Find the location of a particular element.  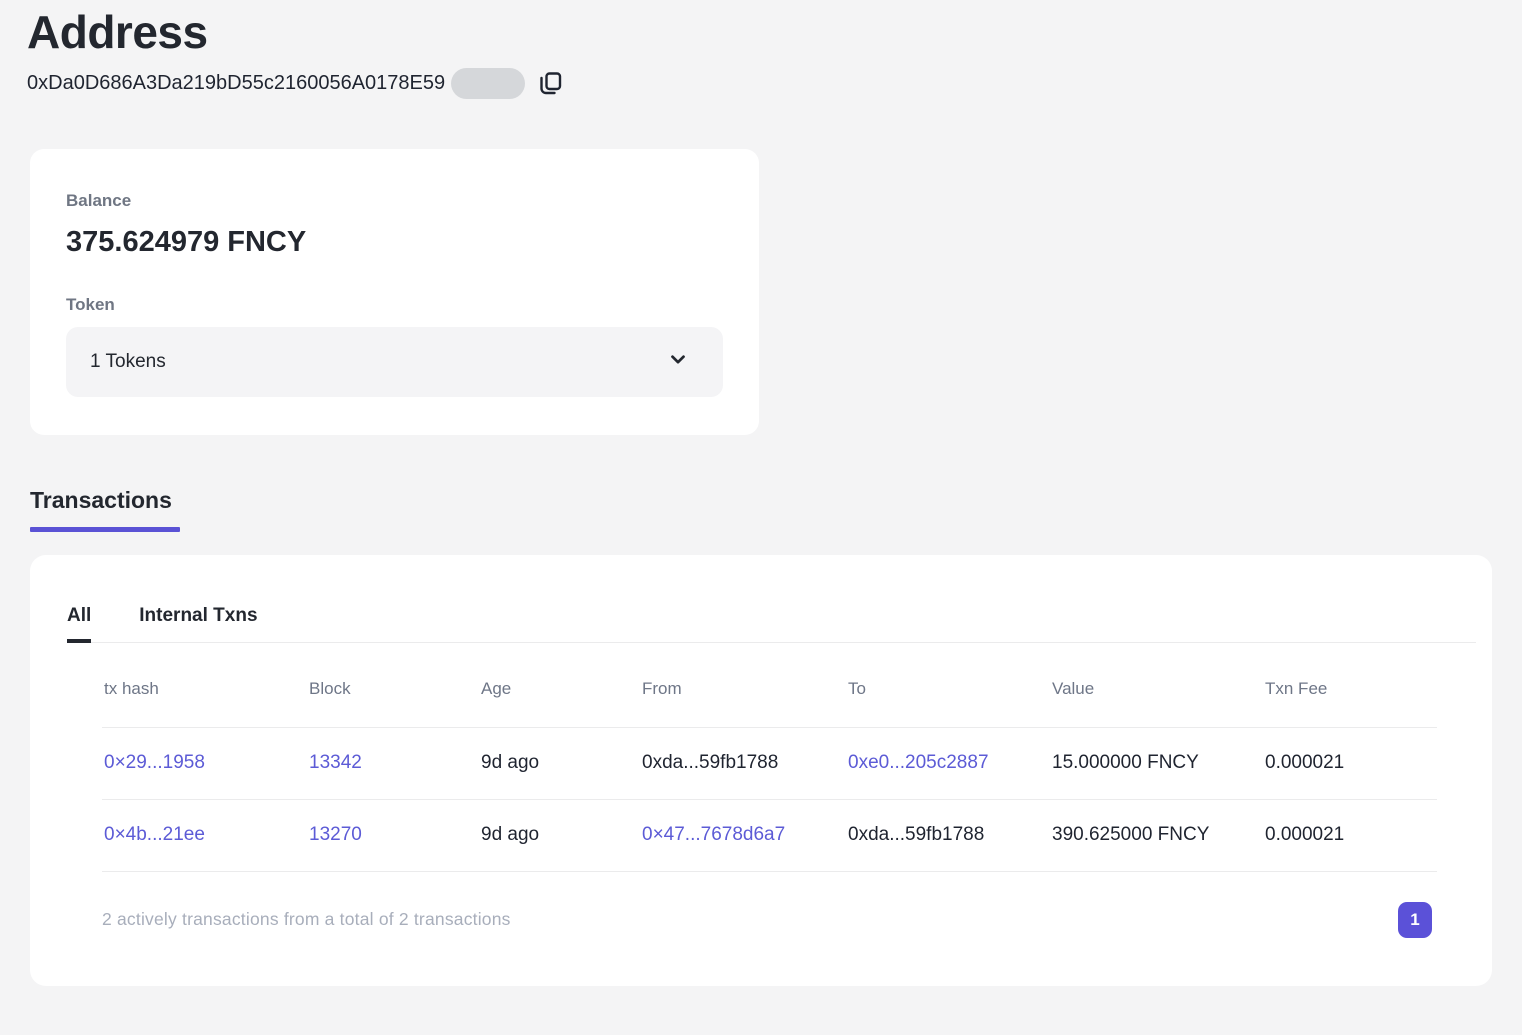

pagination-page-1-button: 1 is located at coordinates (1415, 919).